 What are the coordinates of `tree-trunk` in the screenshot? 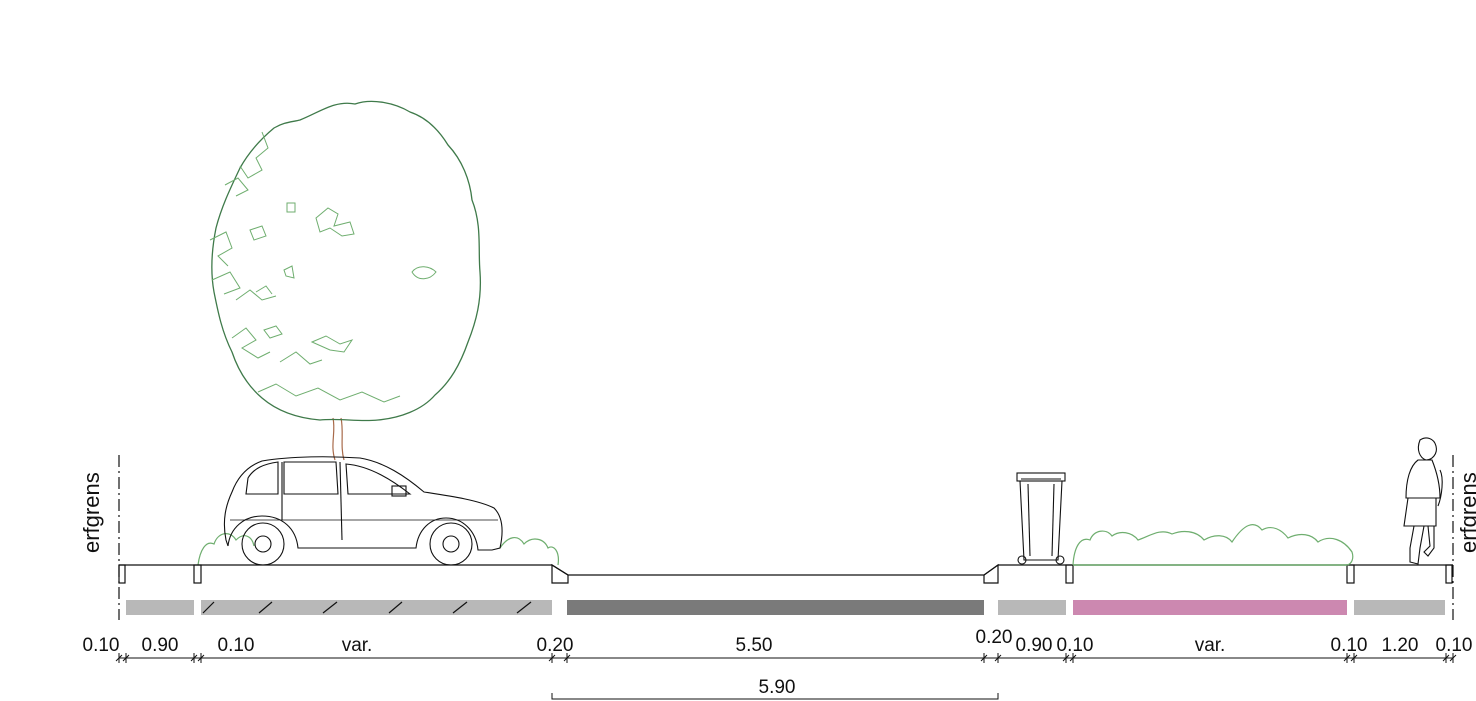 It's located at (338, 439).